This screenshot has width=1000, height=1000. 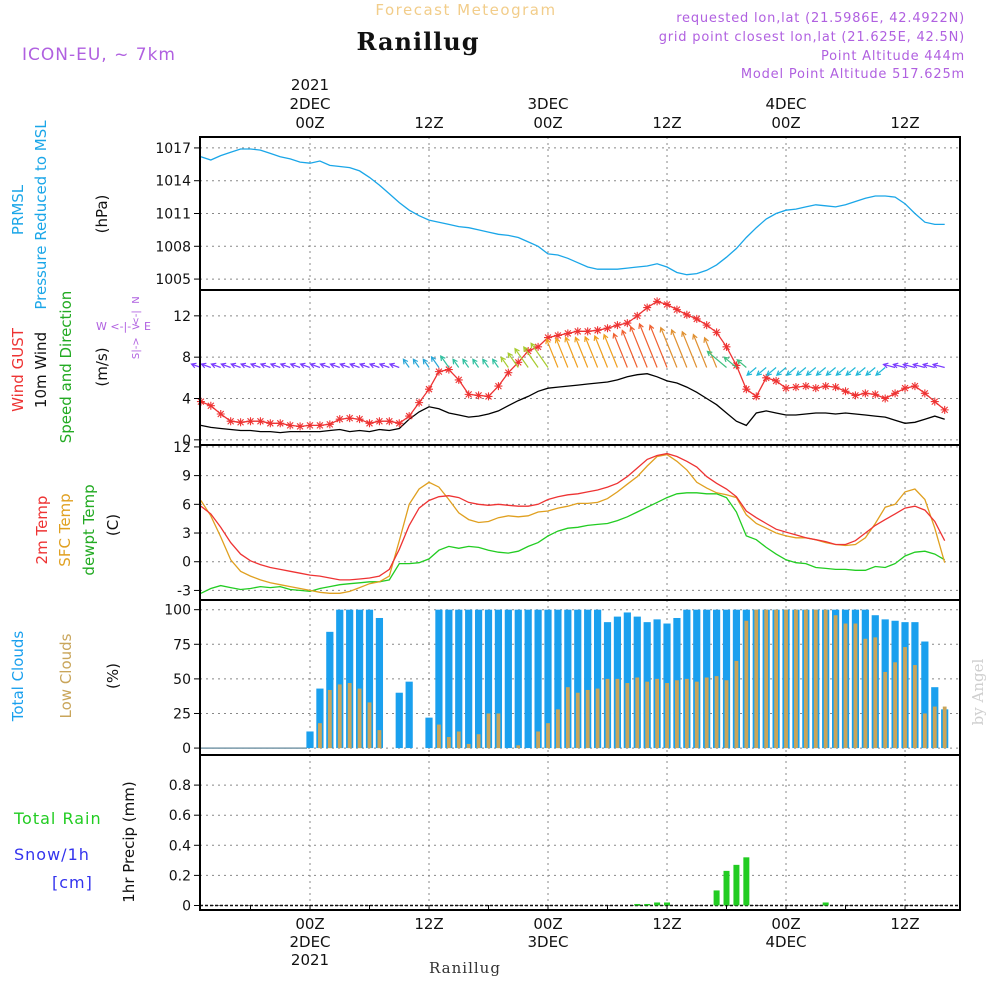 I want to click on requested-coords: requested lon,lat (21.5986E, 42.4922N), so click(x=820, y=18).